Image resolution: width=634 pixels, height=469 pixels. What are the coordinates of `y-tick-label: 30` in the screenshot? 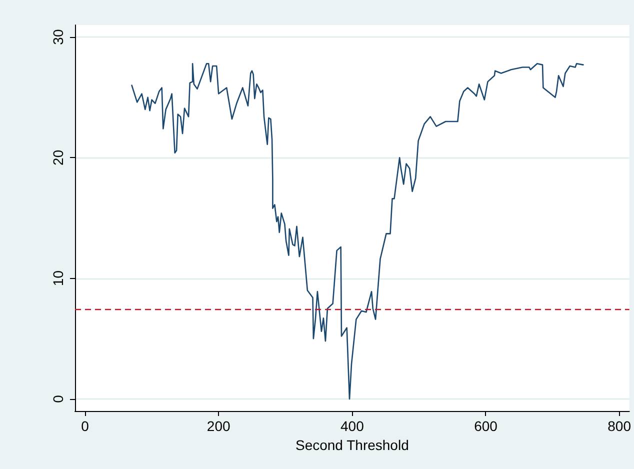 It's located at (58, 37).